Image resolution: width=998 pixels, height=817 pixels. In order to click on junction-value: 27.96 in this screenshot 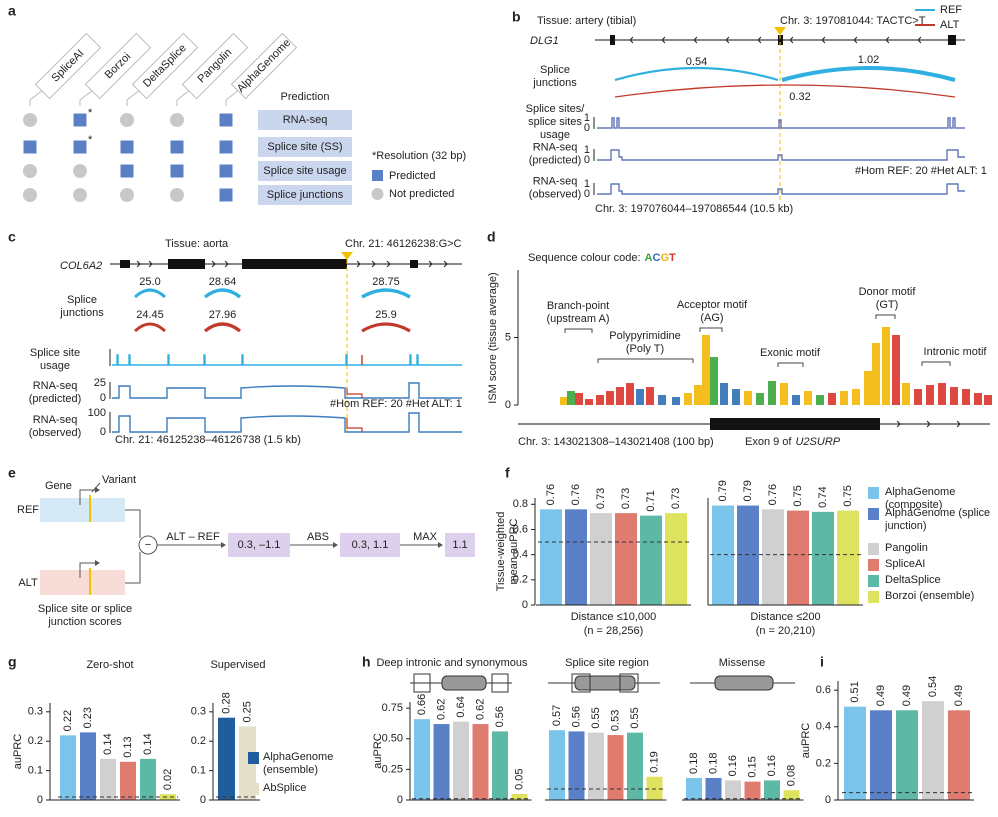, I will do `click(223, 315)`.